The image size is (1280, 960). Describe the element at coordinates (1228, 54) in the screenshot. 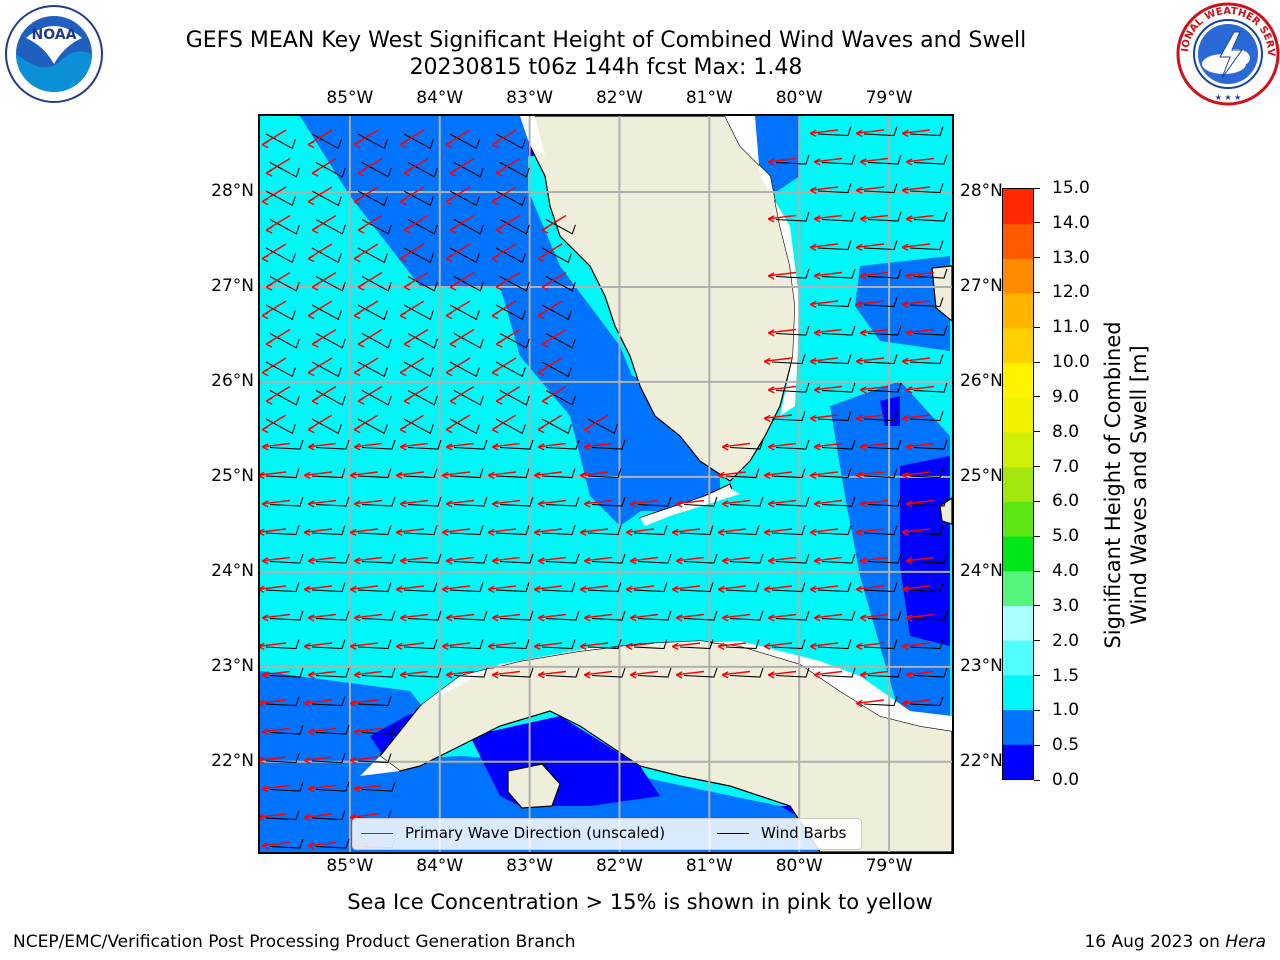

I see `nws-logo: NATIONAL WEATHER SERVICE ★ ★ ★` at that location.